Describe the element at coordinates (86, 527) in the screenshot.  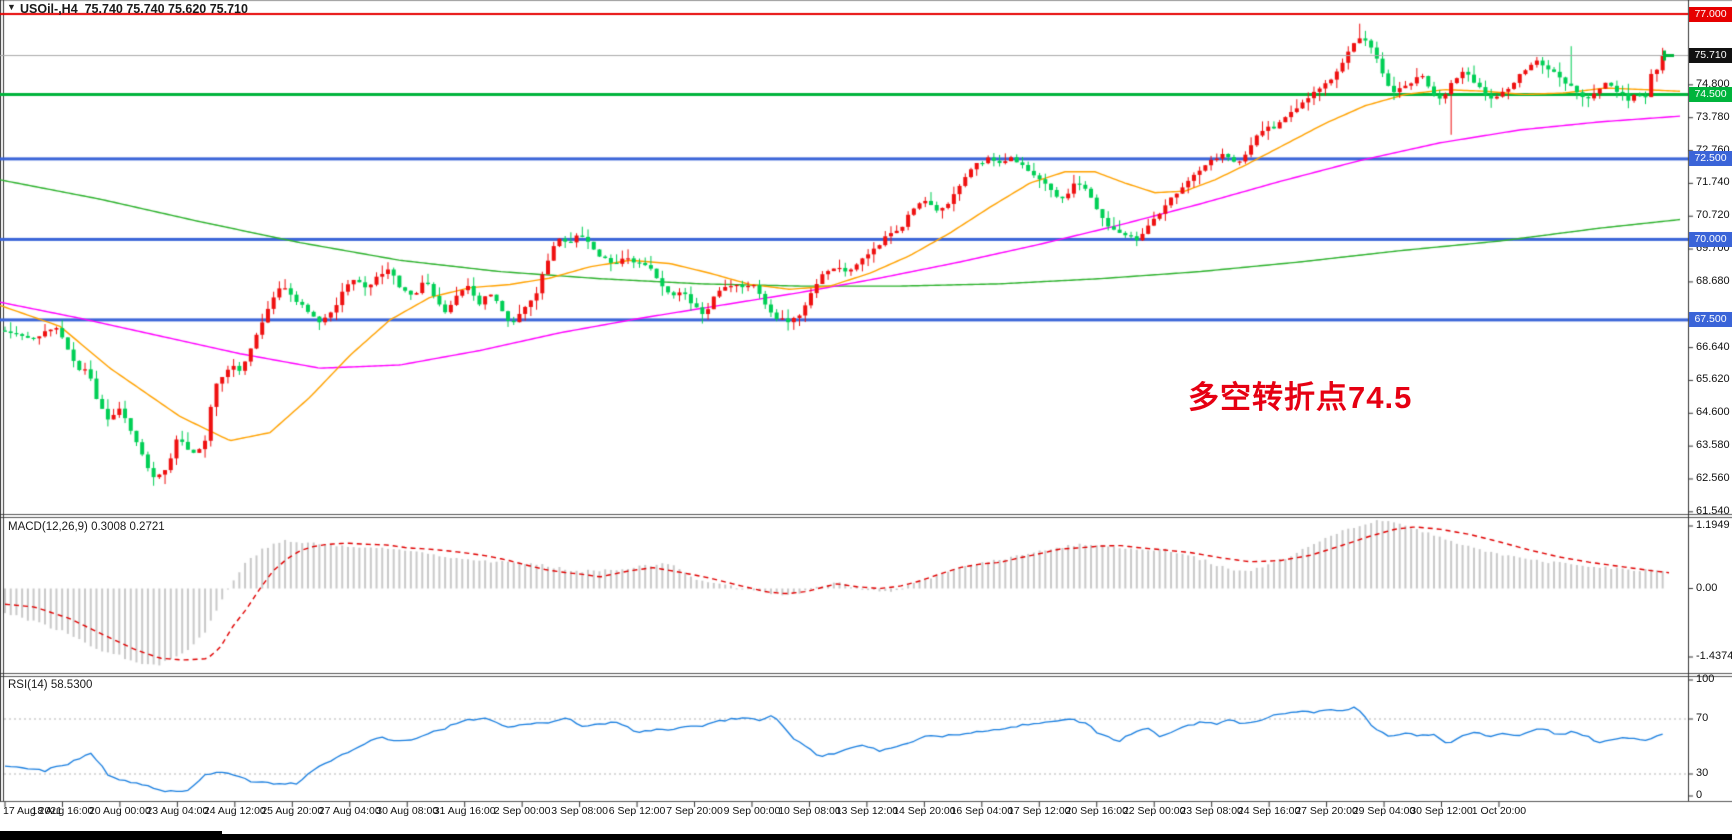
I see `macd-indicator-label: MACD(12,26,9) 0.3008 0.2721` at that location.